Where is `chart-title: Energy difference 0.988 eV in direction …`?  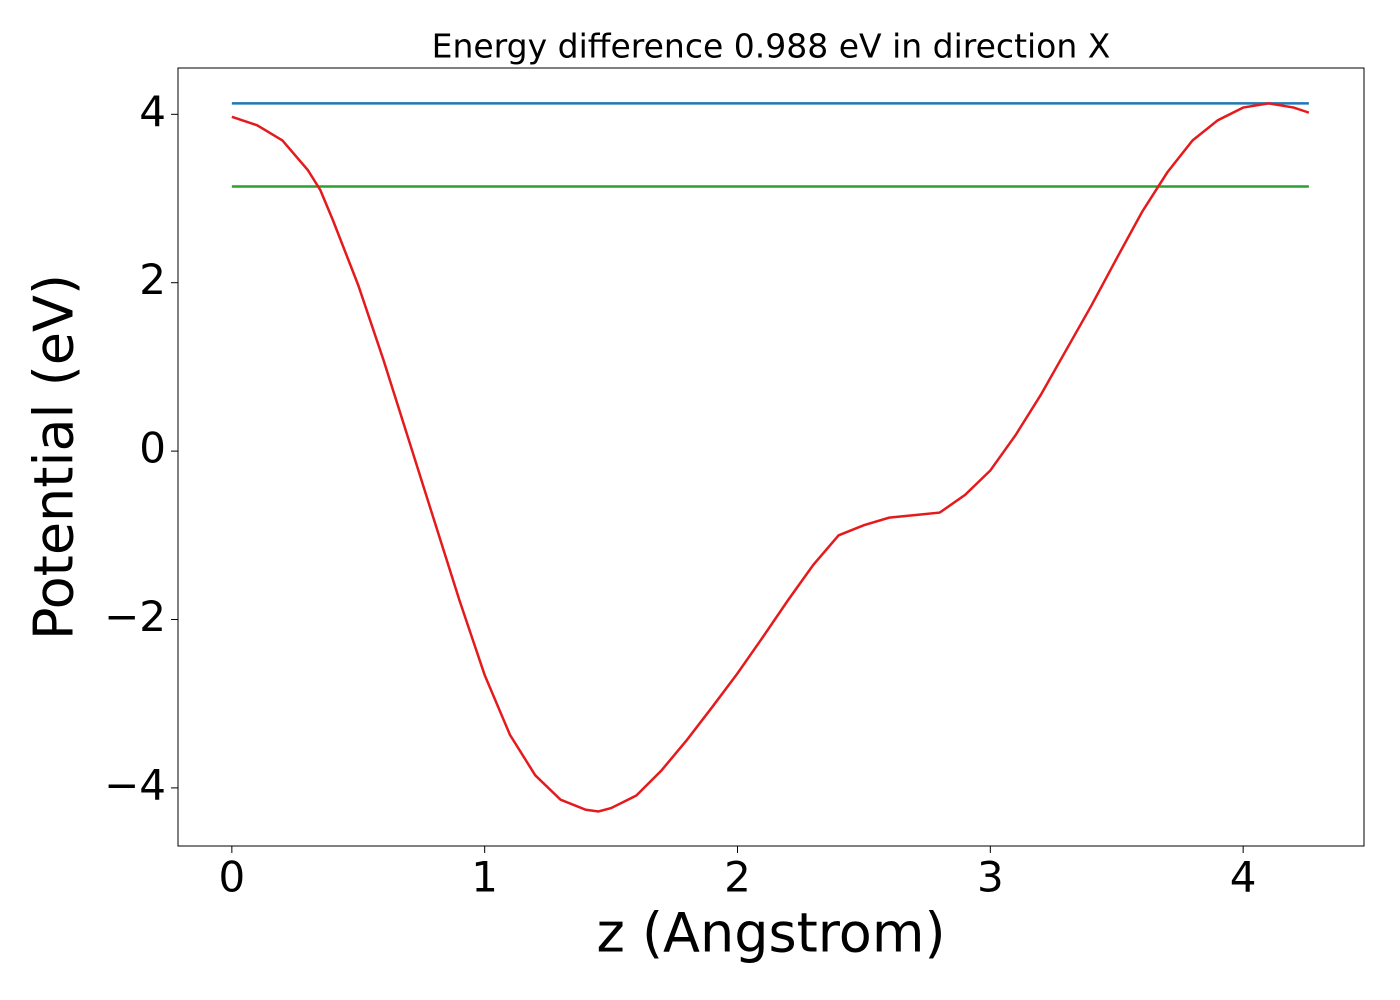
chart-title: Energy difference 0.988 eV in direction … is located at coordinates (771, 46).